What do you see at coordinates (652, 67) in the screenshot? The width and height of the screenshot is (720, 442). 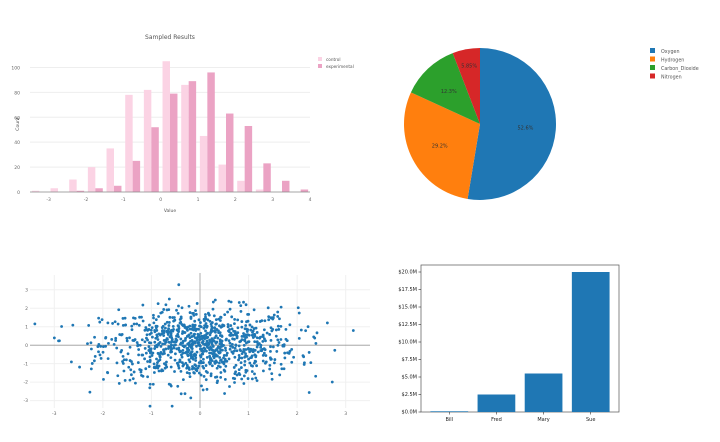 I see `legend-swatch-carbon_dioxide` at bounding box center [652, 67].